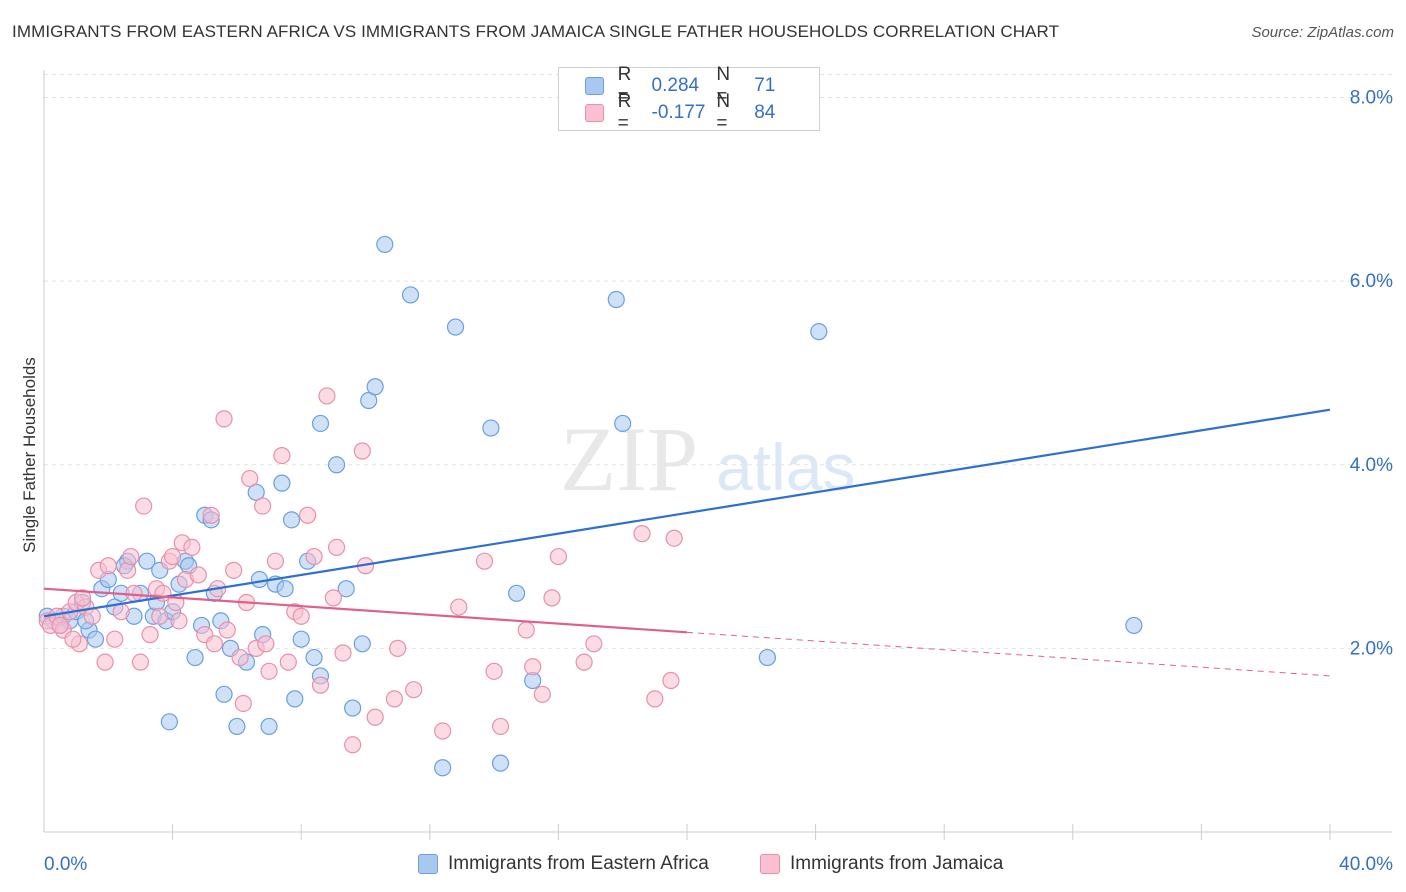 The width and height of the screenshot is (1406, 892). What do you see at coordinates (702, 85) in the screenshot?
I see `legend-row-eastern-africa: R = 0.284 N = 71` at bounding box center [702, 85].